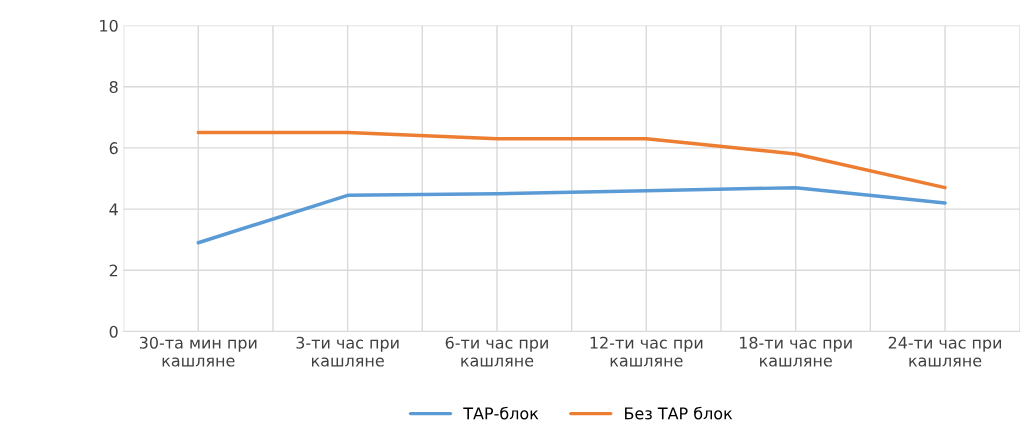 This screenshot has width=1030, height=425. I want to click on x-tick-label: 3-ти час при кашляне, so click(347, 351).